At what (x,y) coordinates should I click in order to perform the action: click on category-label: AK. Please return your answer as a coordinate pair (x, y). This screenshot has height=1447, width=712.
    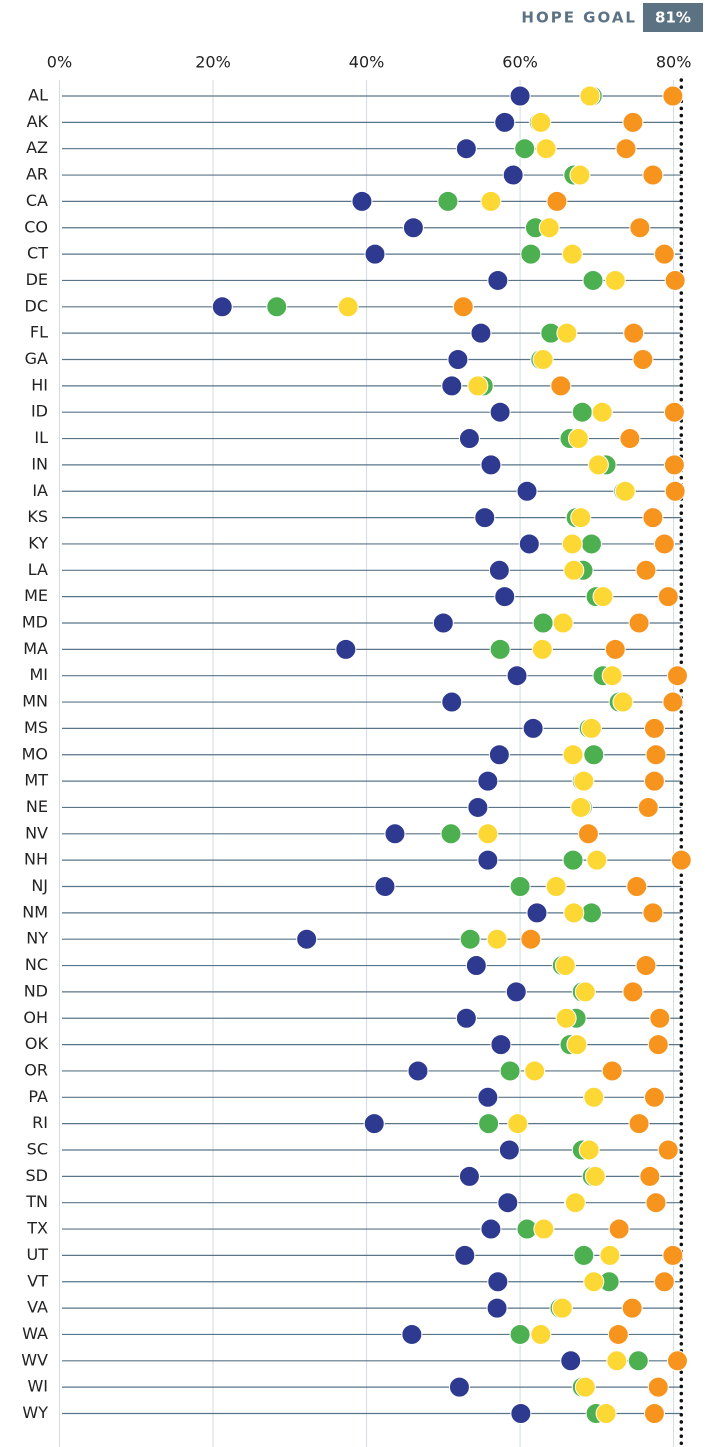
    Looking at the image, I should click on (38, 121).